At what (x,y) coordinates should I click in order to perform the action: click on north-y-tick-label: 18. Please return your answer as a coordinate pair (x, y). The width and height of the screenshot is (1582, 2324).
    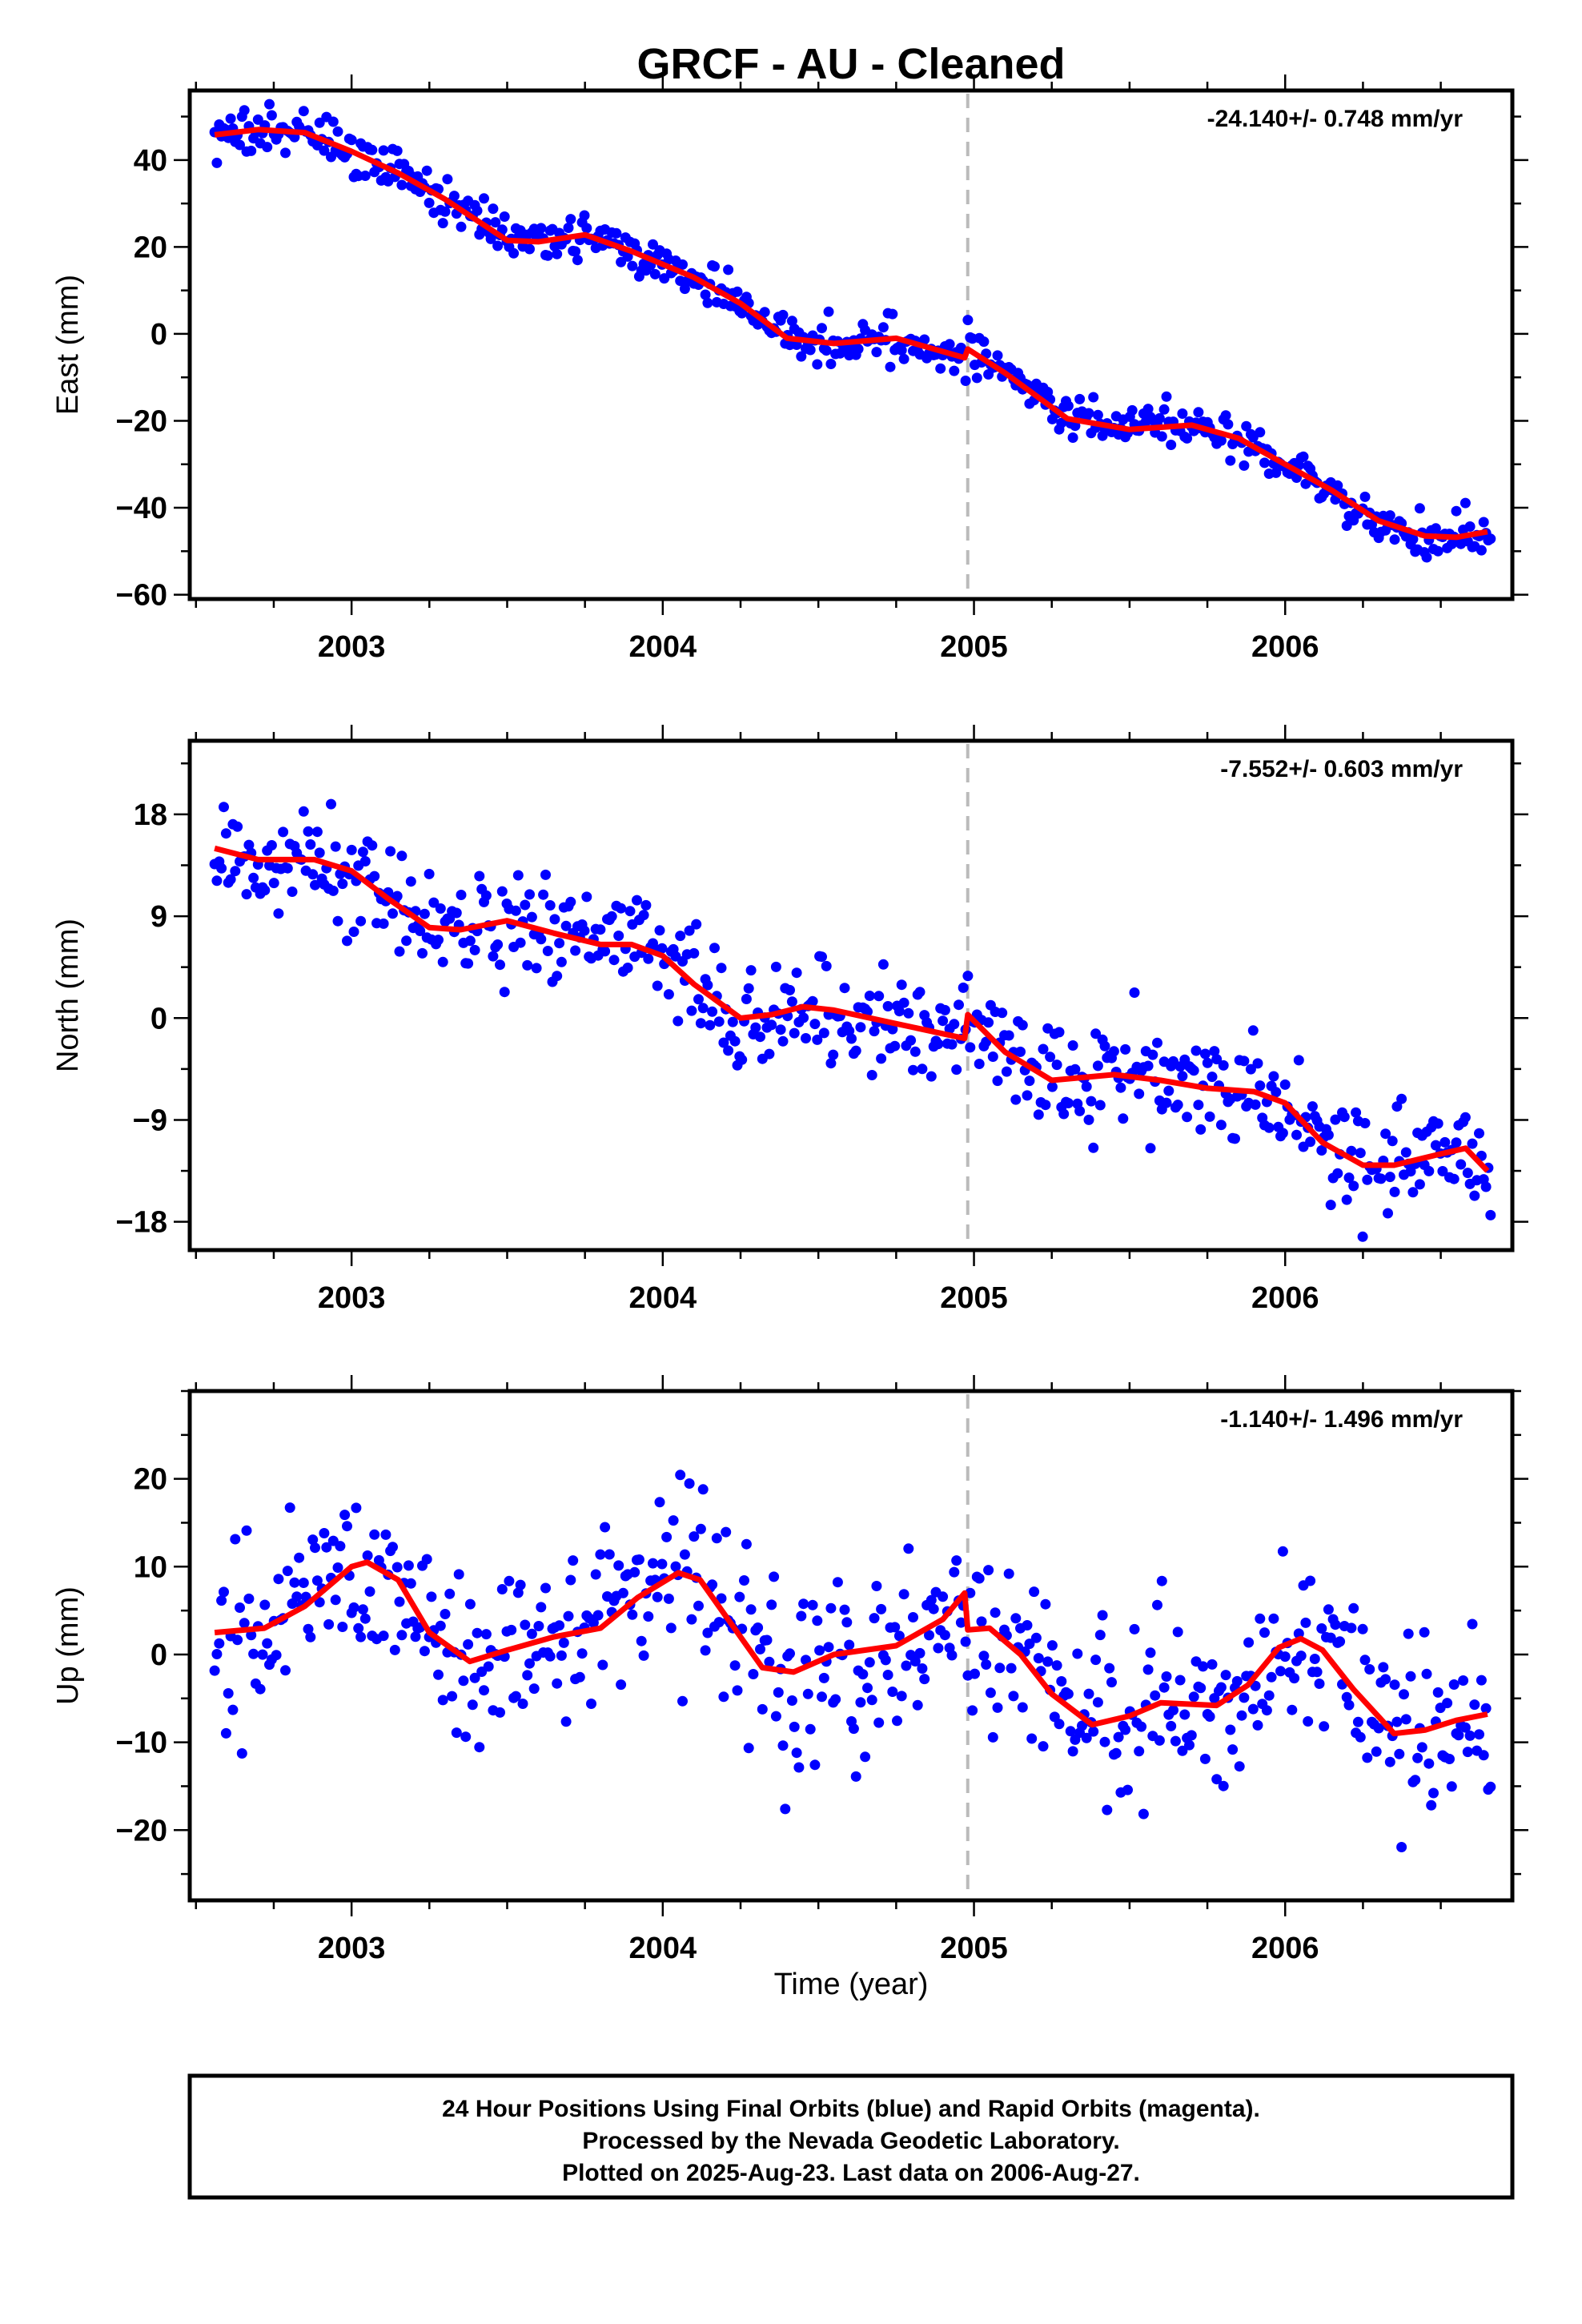
    Looking at the image, I should click on (151, 815).